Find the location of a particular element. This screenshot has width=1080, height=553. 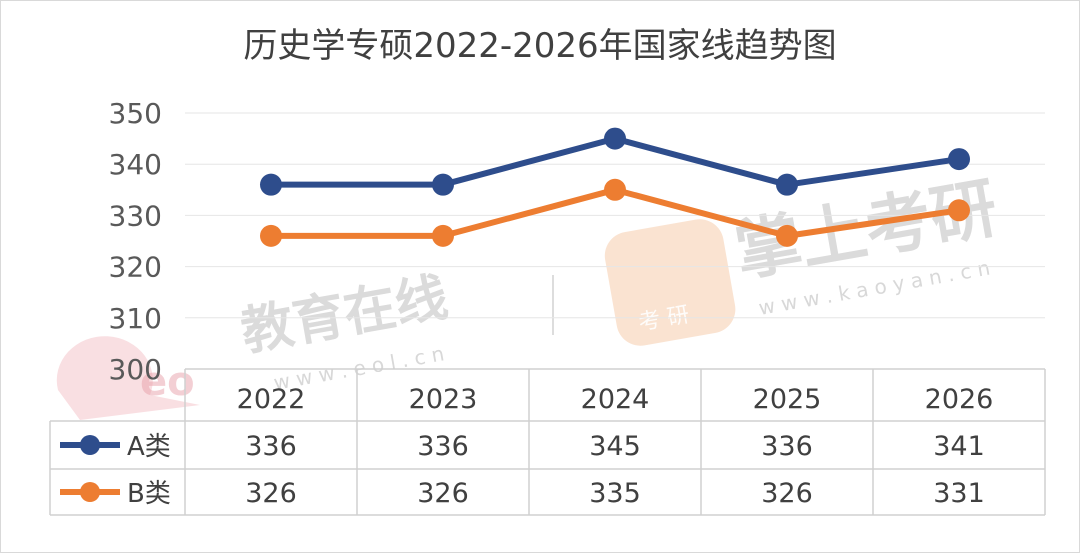

legend-label: A类 is located at coordinates (149, 447).